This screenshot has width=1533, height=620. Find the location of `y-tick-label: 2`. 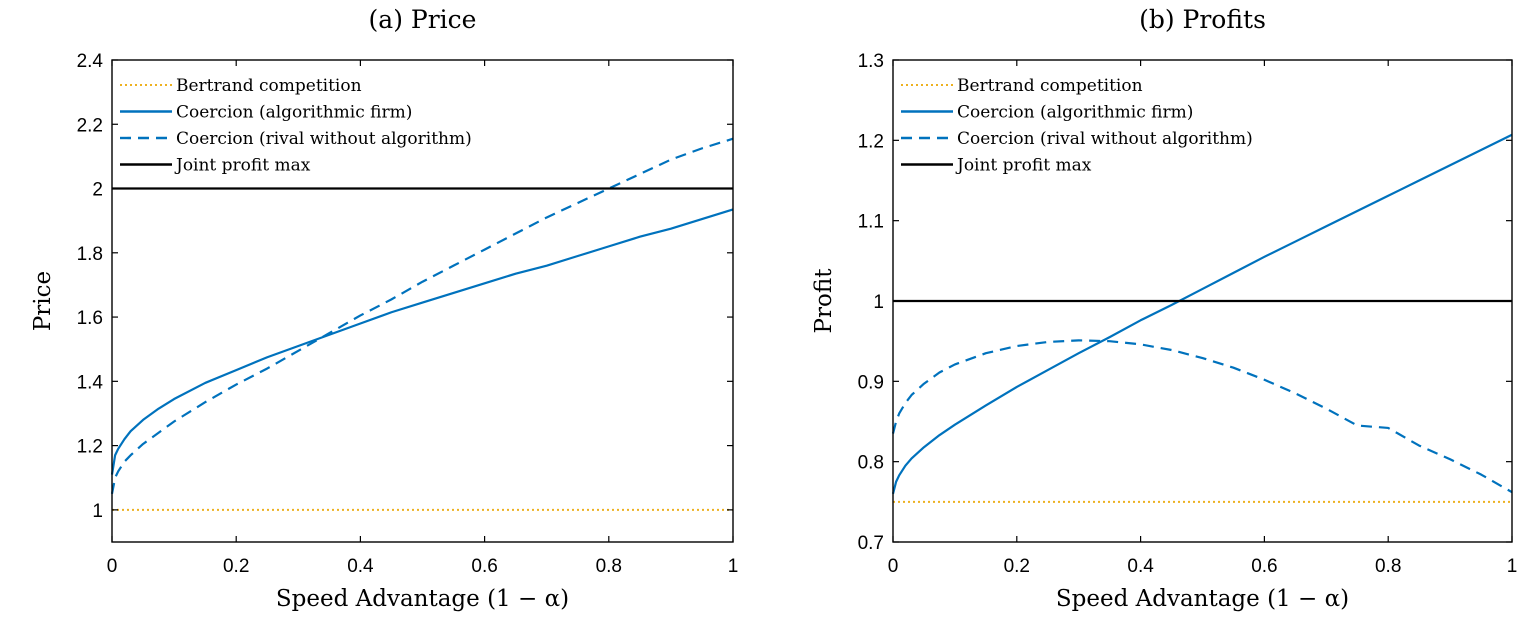

y-tick-label: 2 is located at coordinates (97, 190).